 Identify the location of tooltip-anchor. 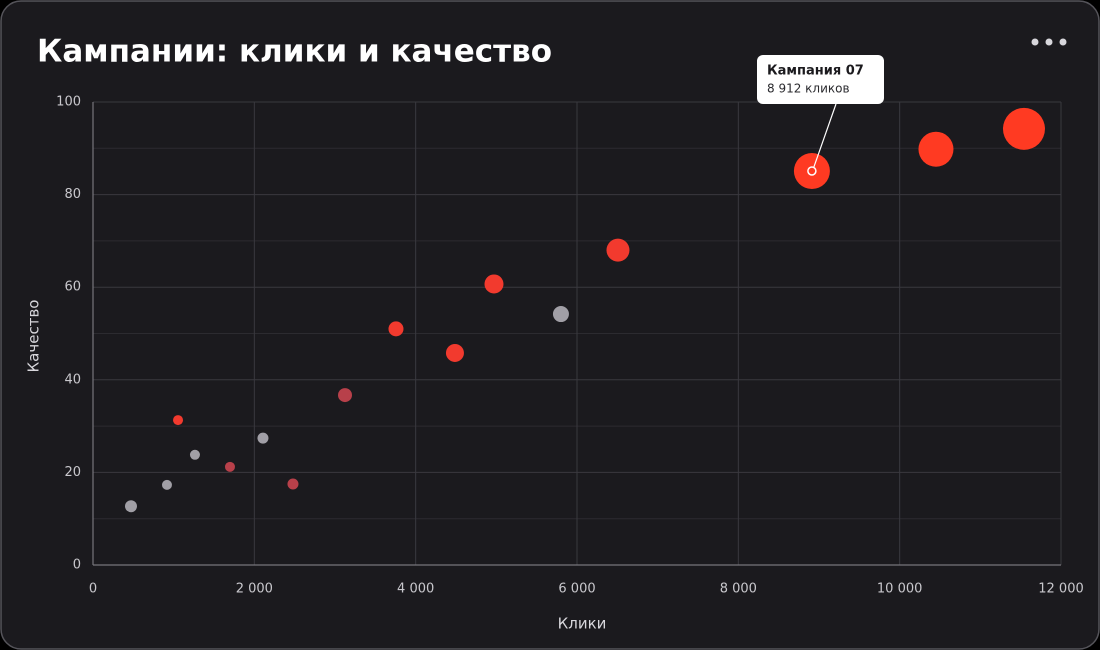
(812, 171).